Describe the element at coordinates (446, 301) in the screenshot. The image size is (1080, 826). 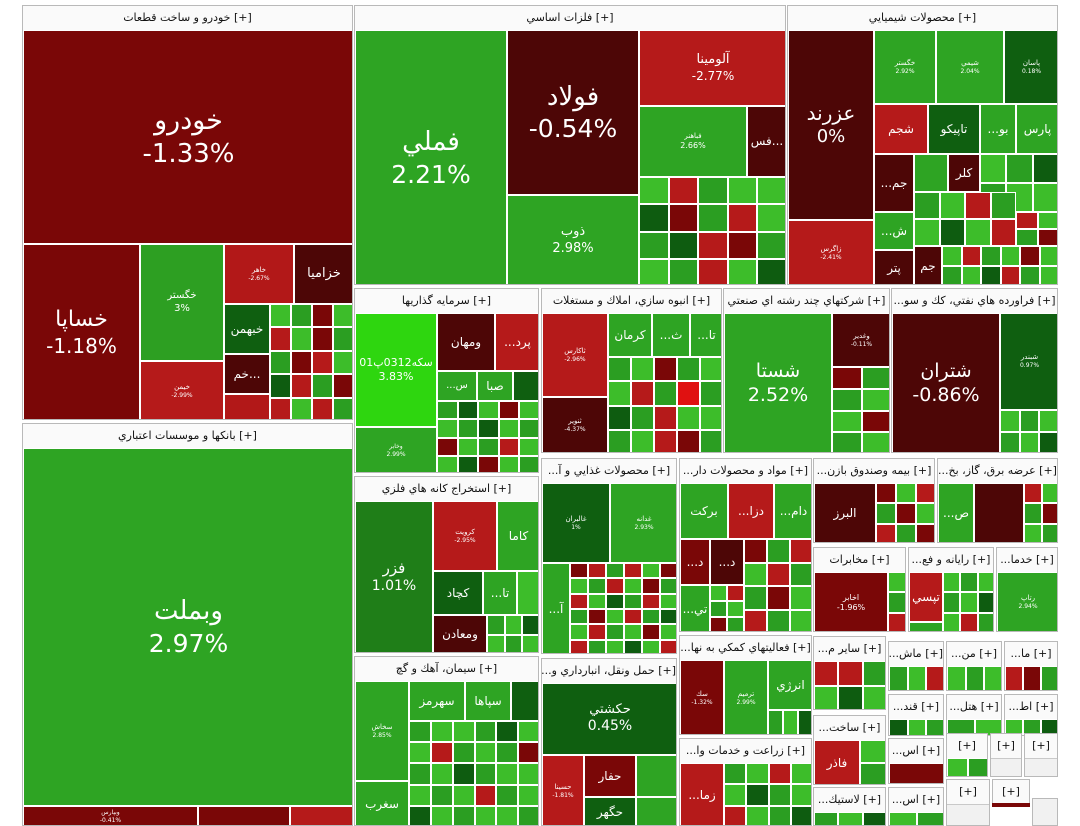
I see `section-title: [+] سرمايه گذاريها` at that location.